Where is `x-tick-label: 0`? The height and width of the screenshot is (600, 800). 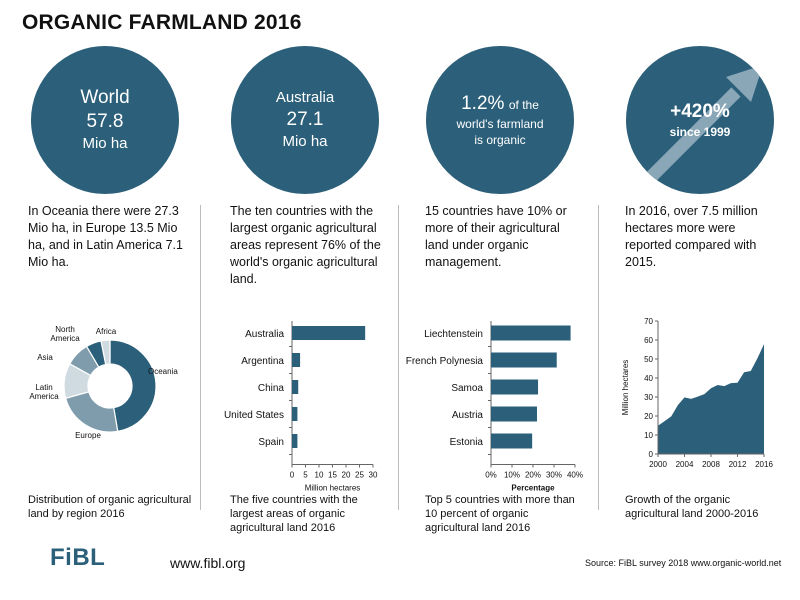 x-tick-label: 0 is located at coordinates (292, 475).